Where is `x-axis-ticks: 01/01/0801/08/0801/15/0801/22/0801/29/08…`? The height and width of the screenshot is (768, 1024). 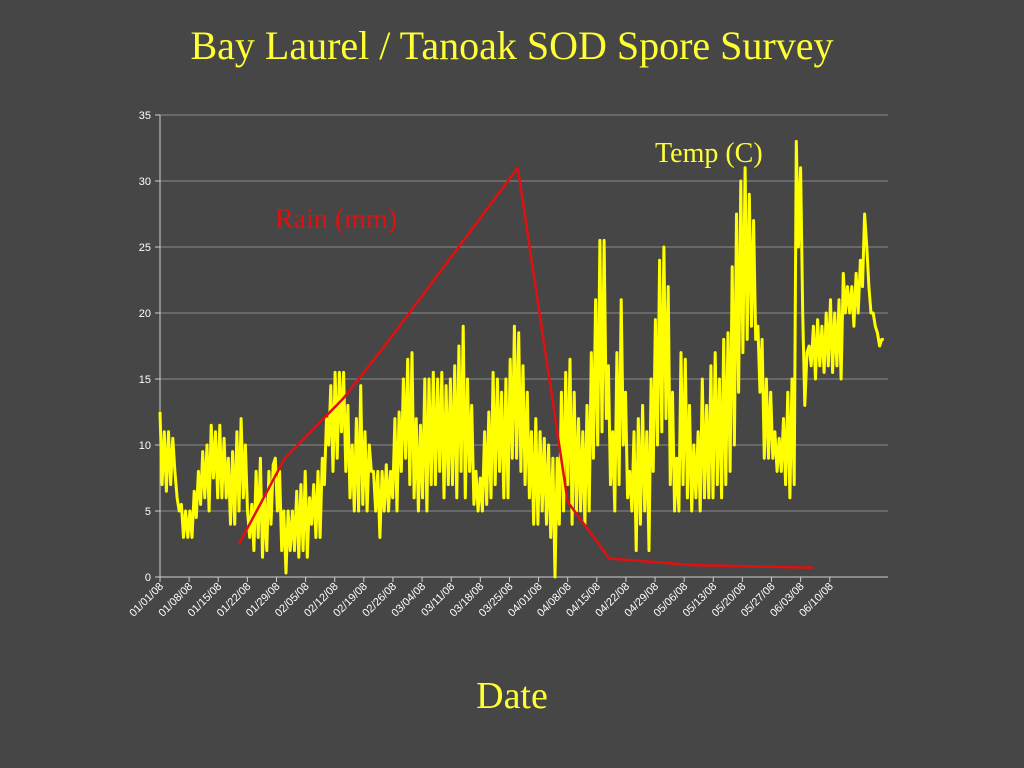
x-axis-ticks: 01/01/0801/08/0801/15/0801/22/0801/29/08… is located at coordinates (481, 598).